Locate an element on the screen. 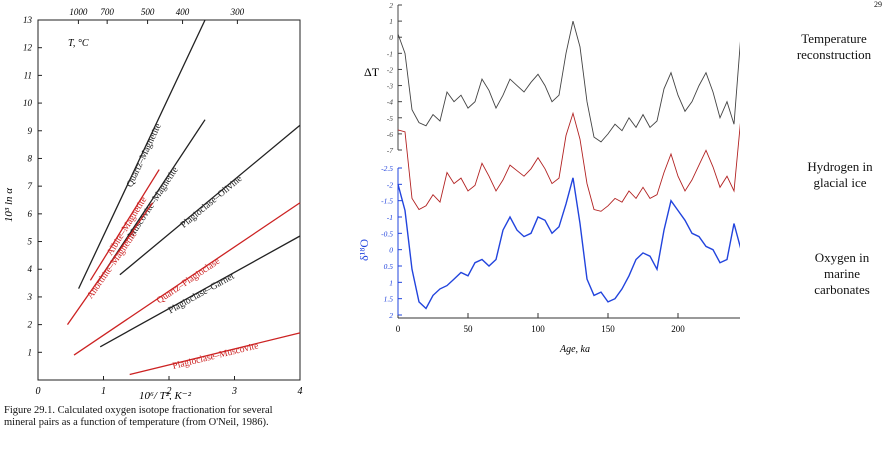  left-y-tick-label: 9 is located at coordinates (30, 131).